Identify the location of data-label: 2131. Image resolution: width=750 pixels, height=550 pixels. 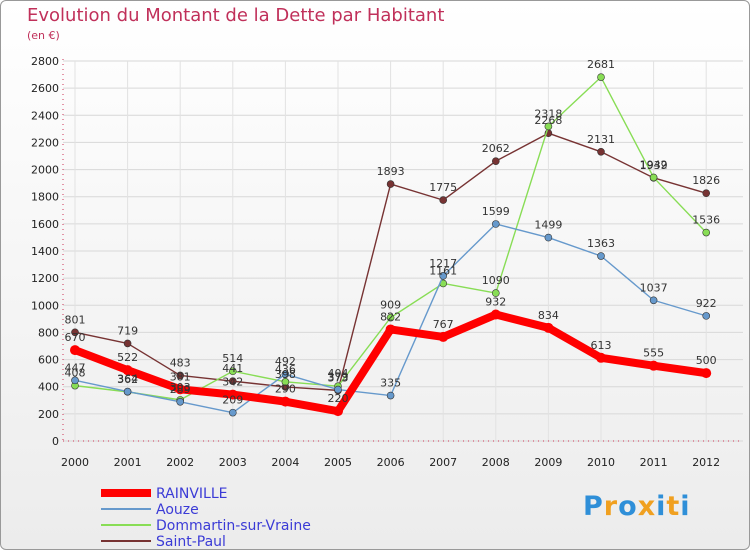
(601, 139).